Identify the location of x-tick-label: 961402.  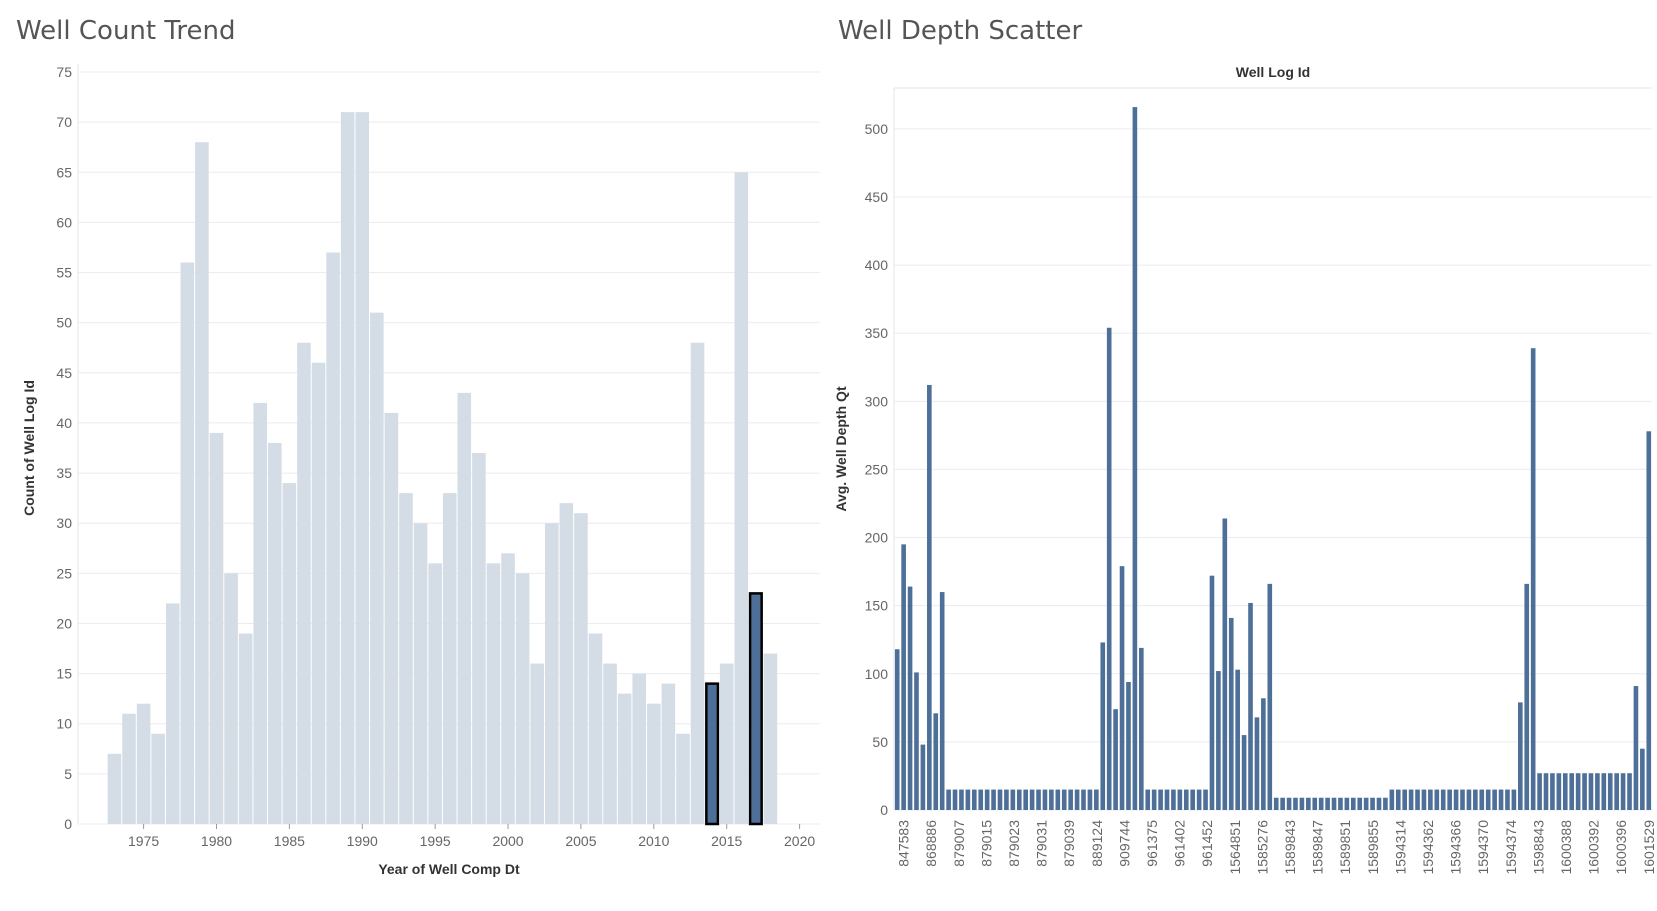
(1180, 843).